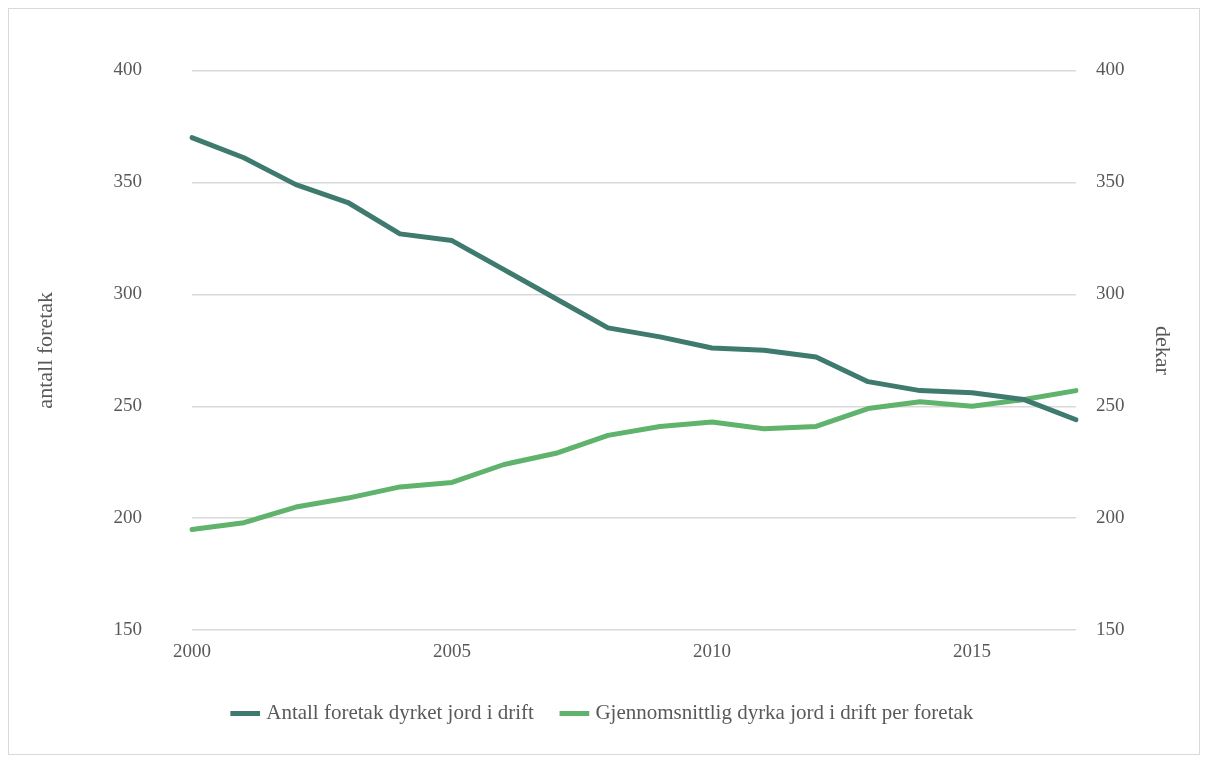  What do you see at coordinates (127, 293) in the screenshot?
I see `y-tick-label: 300` at bounding box center [127, 293].